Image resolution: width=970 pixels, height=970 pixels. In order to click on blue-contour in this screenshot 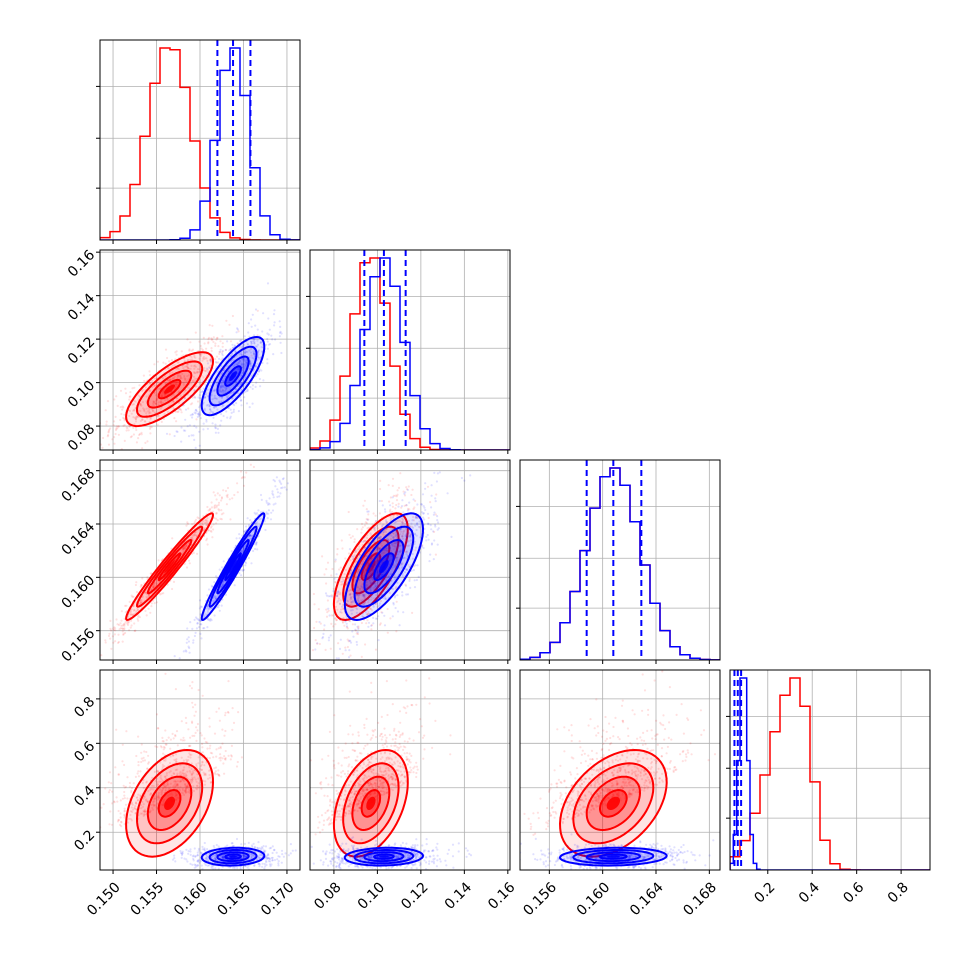, I will do `click(384, 567)`.